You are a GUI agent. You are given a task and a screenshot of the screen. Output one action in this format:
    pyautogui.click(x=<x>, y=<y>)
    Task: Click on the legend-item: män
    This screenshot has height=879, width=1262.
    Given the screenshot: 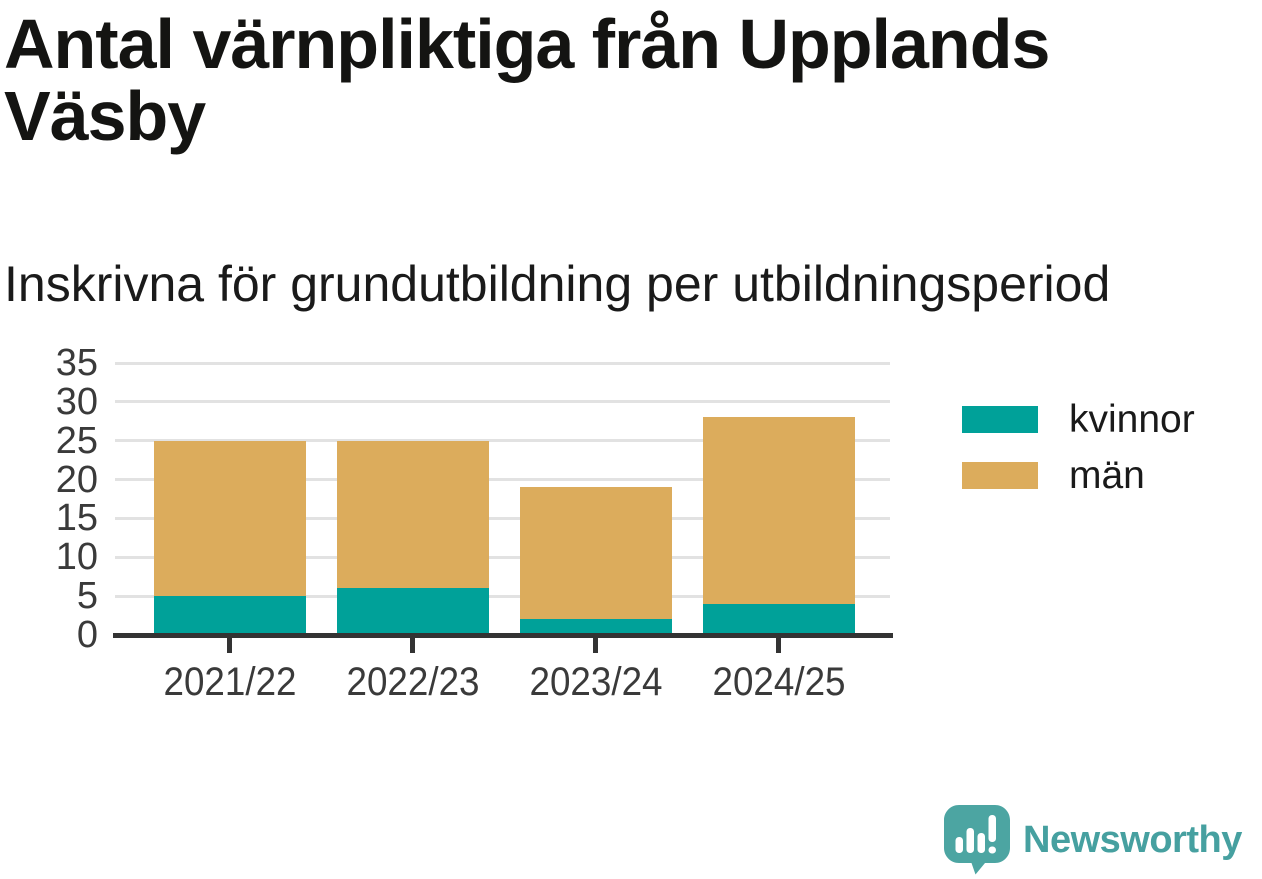 What is the action you would take?
    pyautogui.click(x=1078, y=475)
    